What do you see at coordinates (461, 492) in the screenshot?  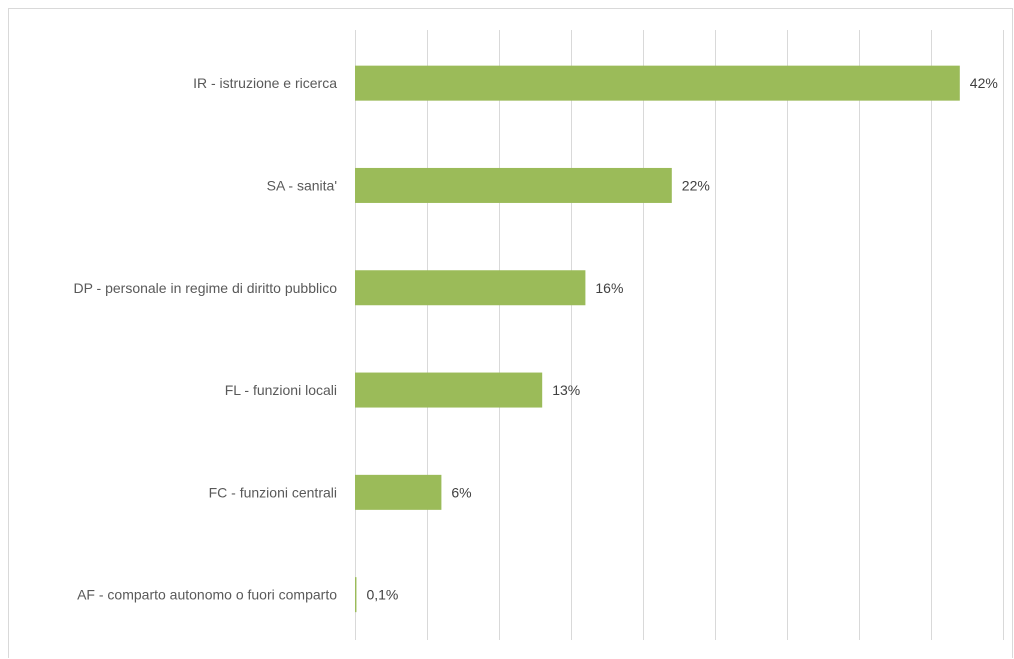 I see `data-label: 6%` at bounding box center [461, 492].